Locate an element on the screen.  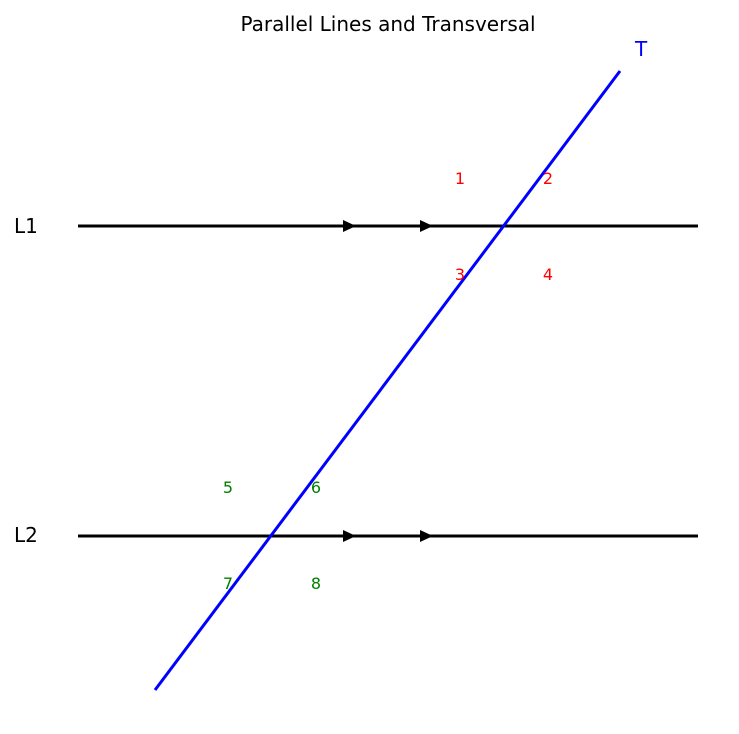
transversal-label: T is located at coordinates (641, 49).